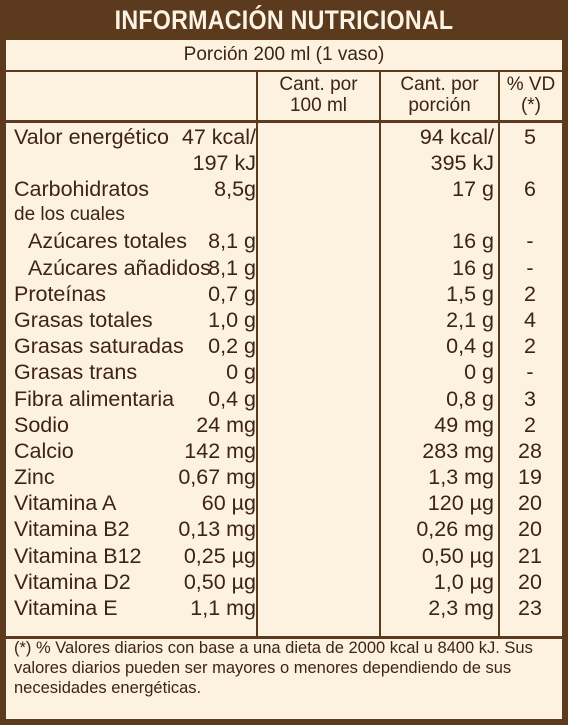 Image resolution: width=568 pixels, height=725 pixels. Describe the element at coordinates (284, 215) in the screenshot. I see `nutrient-row: de los cuales` at that location.